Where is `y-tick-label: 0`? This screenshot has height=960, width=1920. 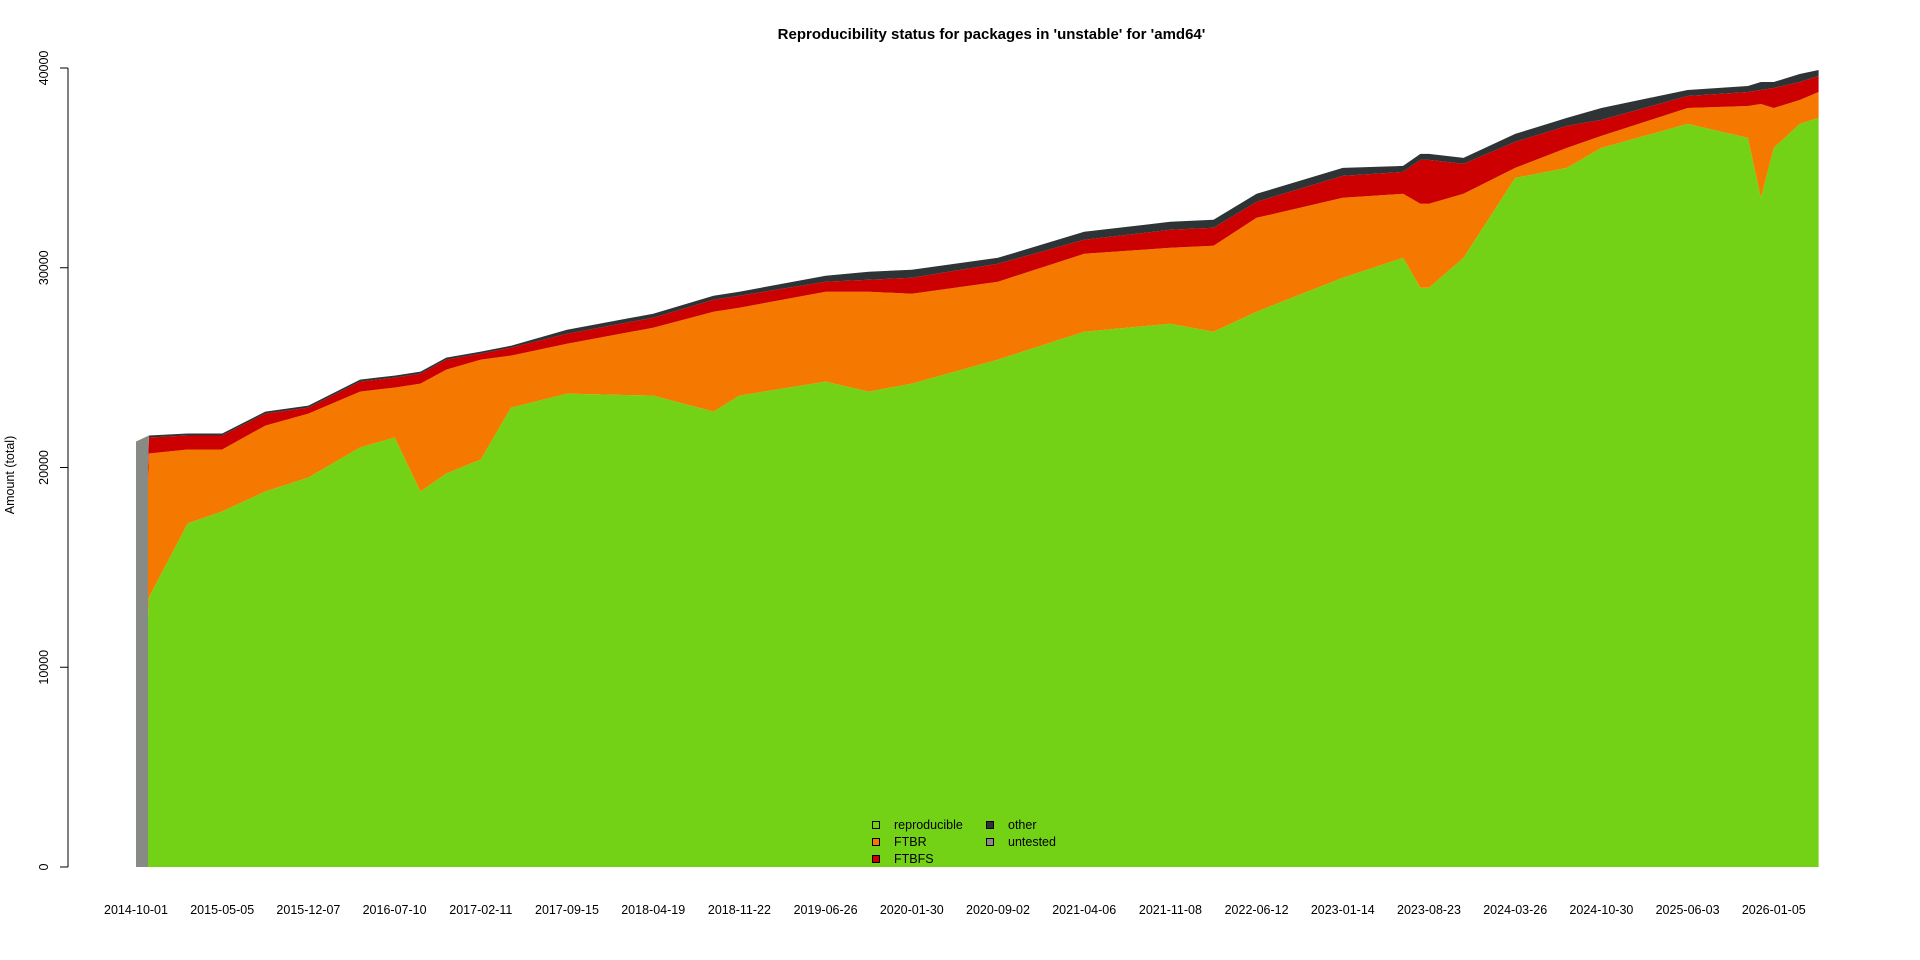 y-tick-label: 0 is located at coordinates (44, 866).